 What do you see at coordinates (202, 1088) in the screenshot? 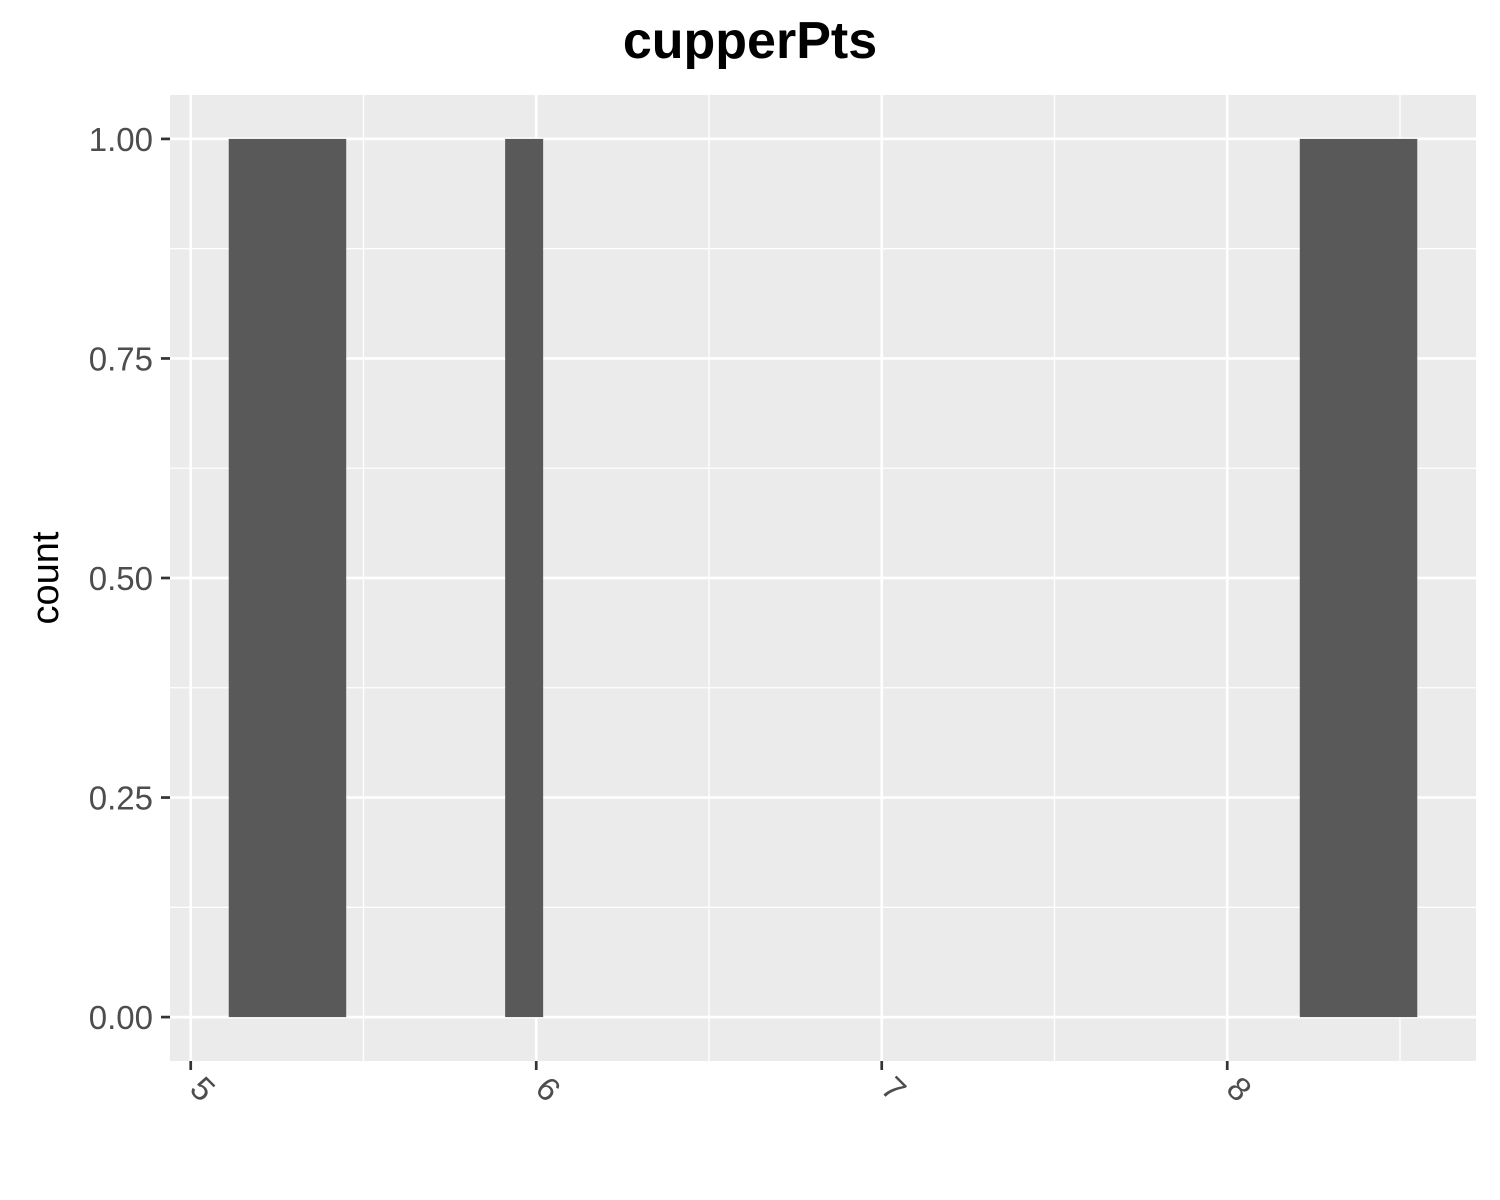
I see `x-tick-label-0: 5` at bounding box center [202, 1088].